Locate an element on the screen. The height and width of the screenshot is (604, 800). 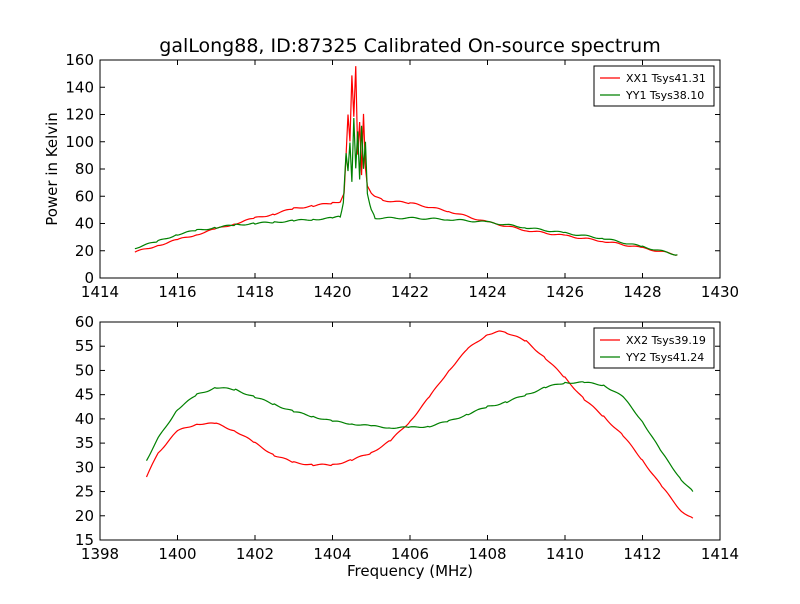
bottom-y-tick-label: 45 is located at coordinates (84, 395).